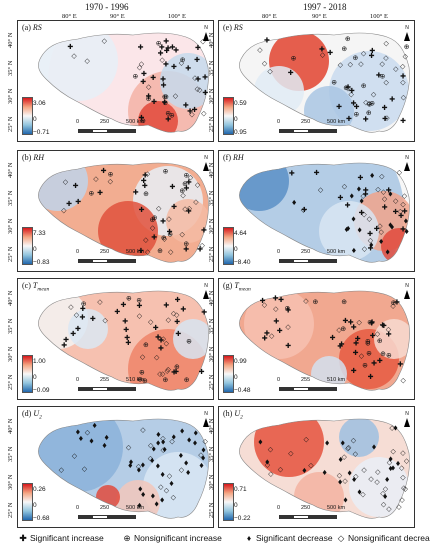 Image resolution: width=430 pixels, height=550 pixels. What do you see at coordinates (242, 390) in the screenshot?
I see `colorbar-min: −0.48` at bounding box center [242, 390].